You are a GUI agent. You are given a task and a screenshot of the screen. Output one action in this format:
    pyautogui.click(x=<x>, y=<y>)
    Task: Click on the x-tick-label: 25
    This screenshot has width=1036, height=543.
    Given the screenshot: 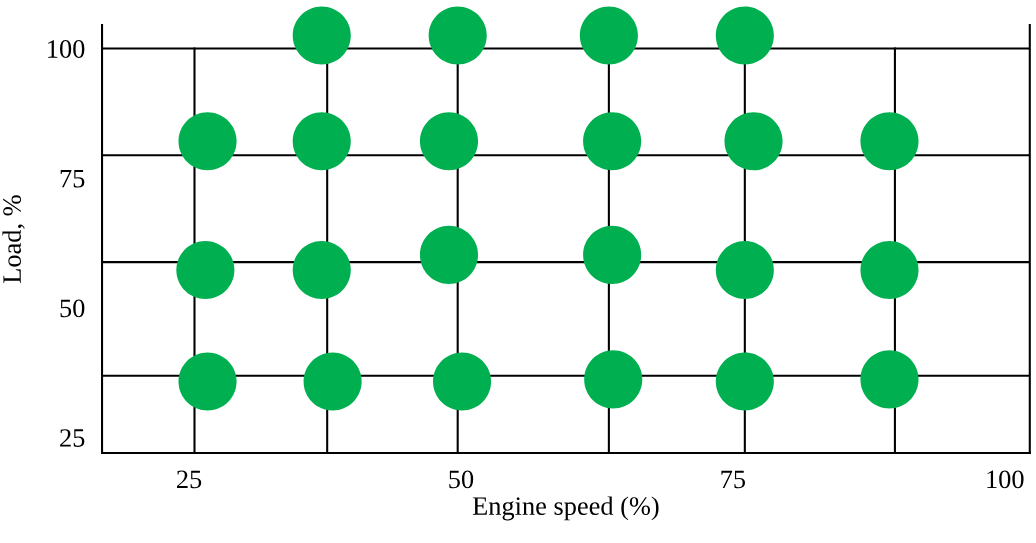 What is the action you would take?
    pyautogui.click(x=189, y=479)
    